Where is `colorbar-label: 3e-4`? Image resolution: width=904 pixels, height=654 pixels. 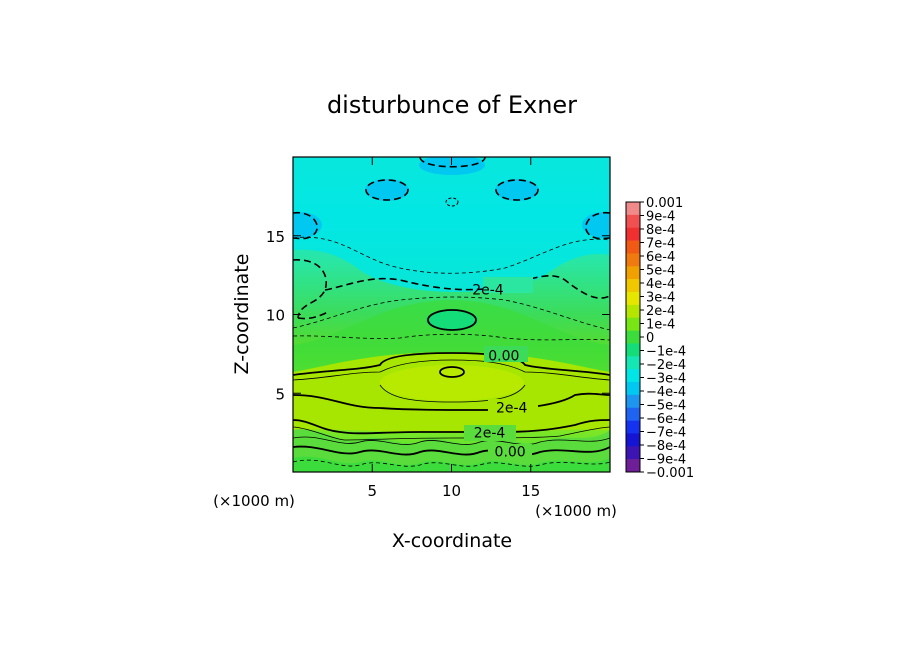
colorbar-label: 3e-4 is located at coordinates (660, 298).